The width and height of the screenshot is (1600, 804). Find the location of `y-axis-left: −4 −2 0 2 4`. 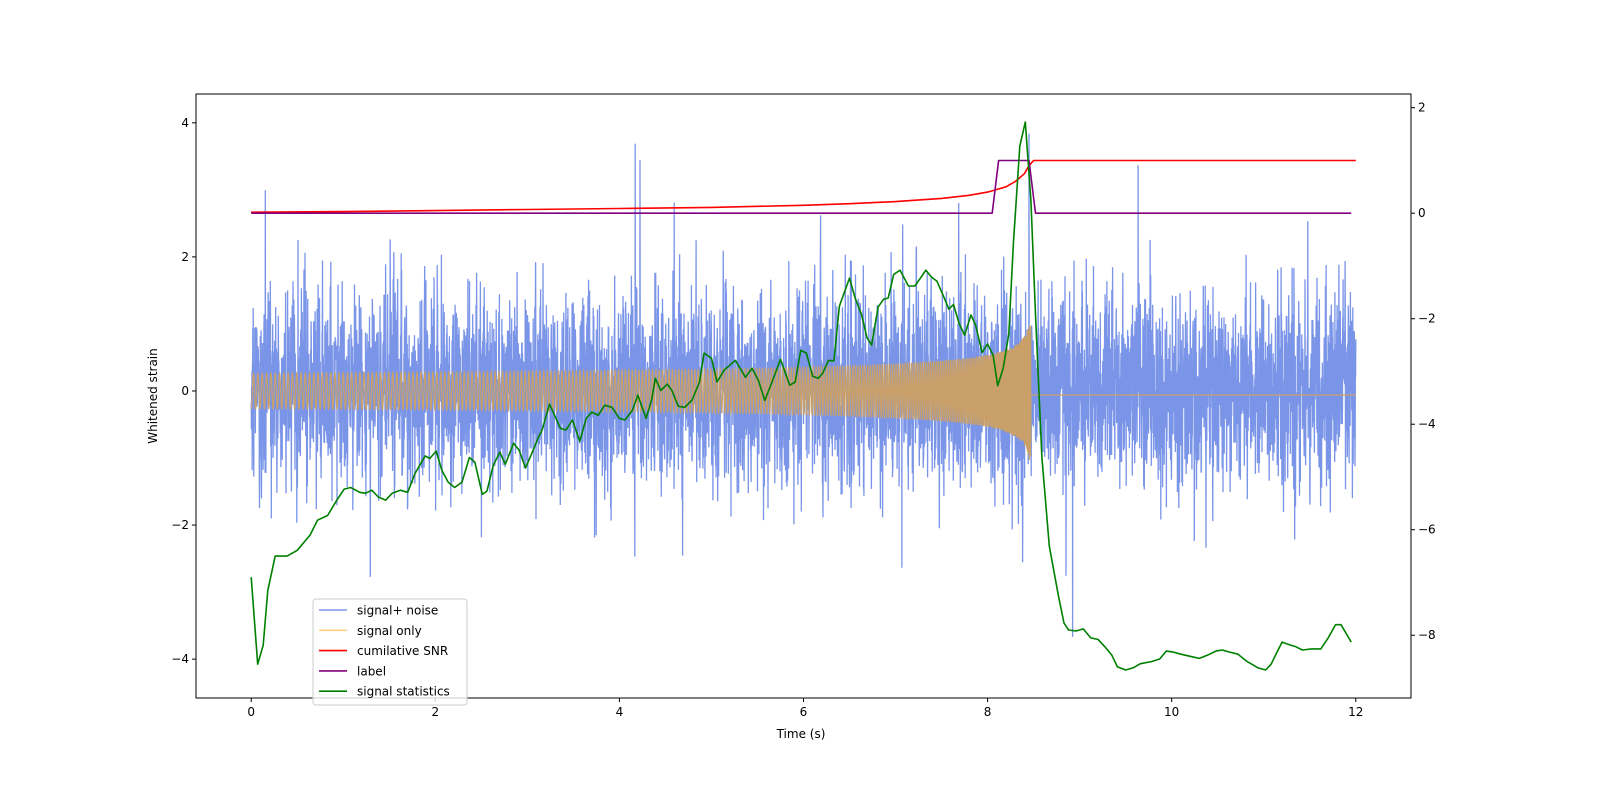

y-axis-left: −4 −2 0 2 4 is located at coordinates (183, 391).